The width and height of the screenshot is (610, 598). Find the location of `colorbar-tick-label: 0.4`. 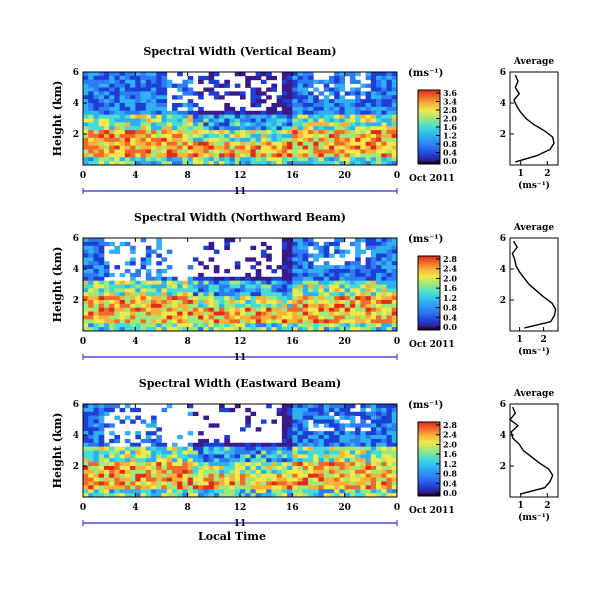

colorbar-tick-label: 0.4 is located at coordinates (450, 317).